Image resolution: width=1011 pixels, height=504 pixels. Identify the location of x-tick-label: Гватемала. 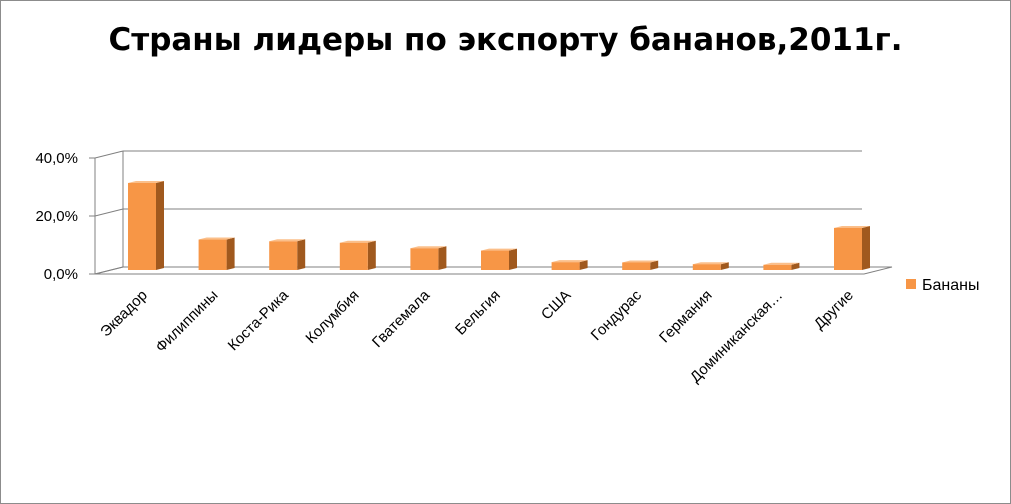
(401, 318).